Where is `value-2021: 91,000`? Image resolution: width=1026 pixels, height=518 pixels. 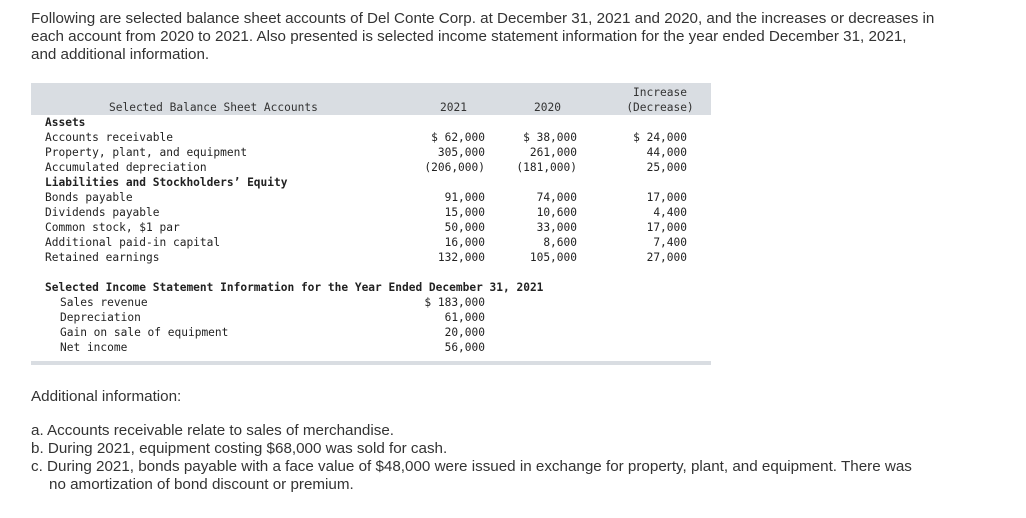 value-2021: 91,000 is located at coordinates (464, 197).